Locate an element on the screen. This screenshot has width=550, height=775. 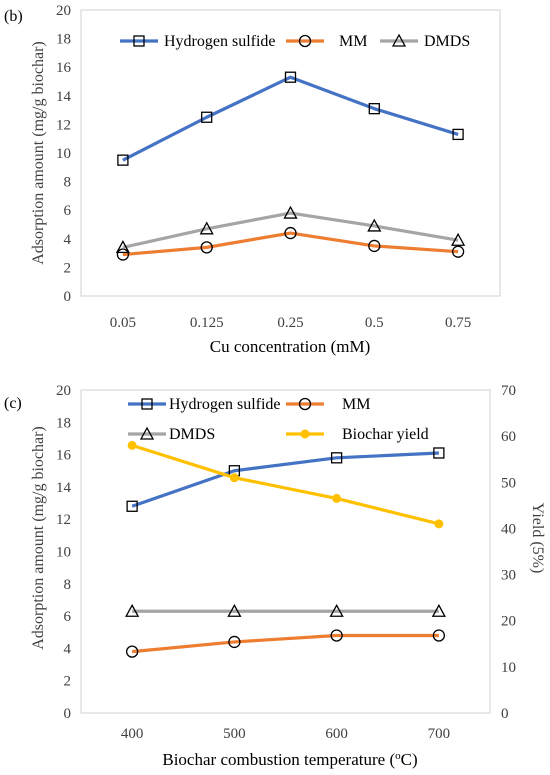
y2-tick-label: 60 is located at coordinates (508, 437).